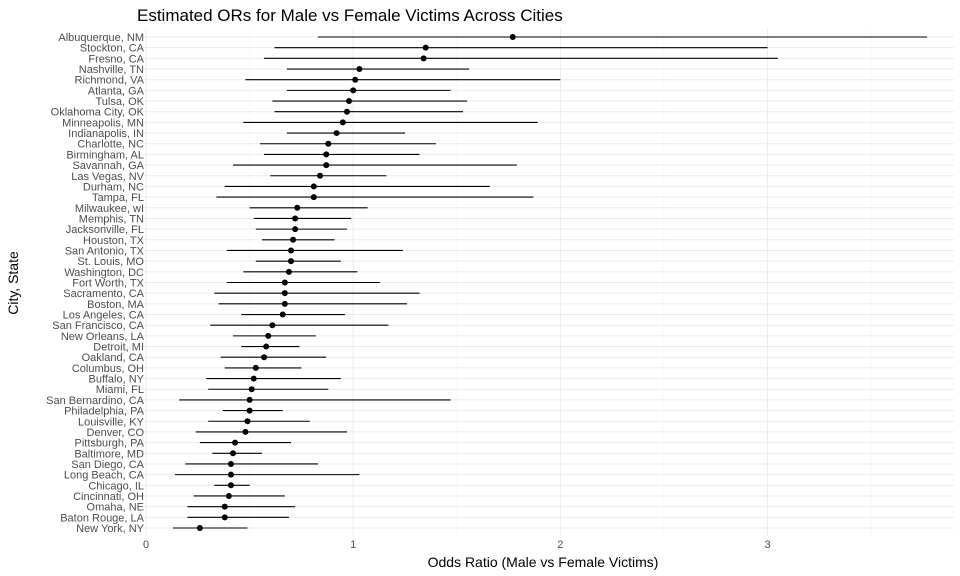 The image size is (960, 576). What do you see at coordinates (116, 305) in the screenshot?
I see `y-tick-label: Boston, MA` at bounding box center [116, 305].